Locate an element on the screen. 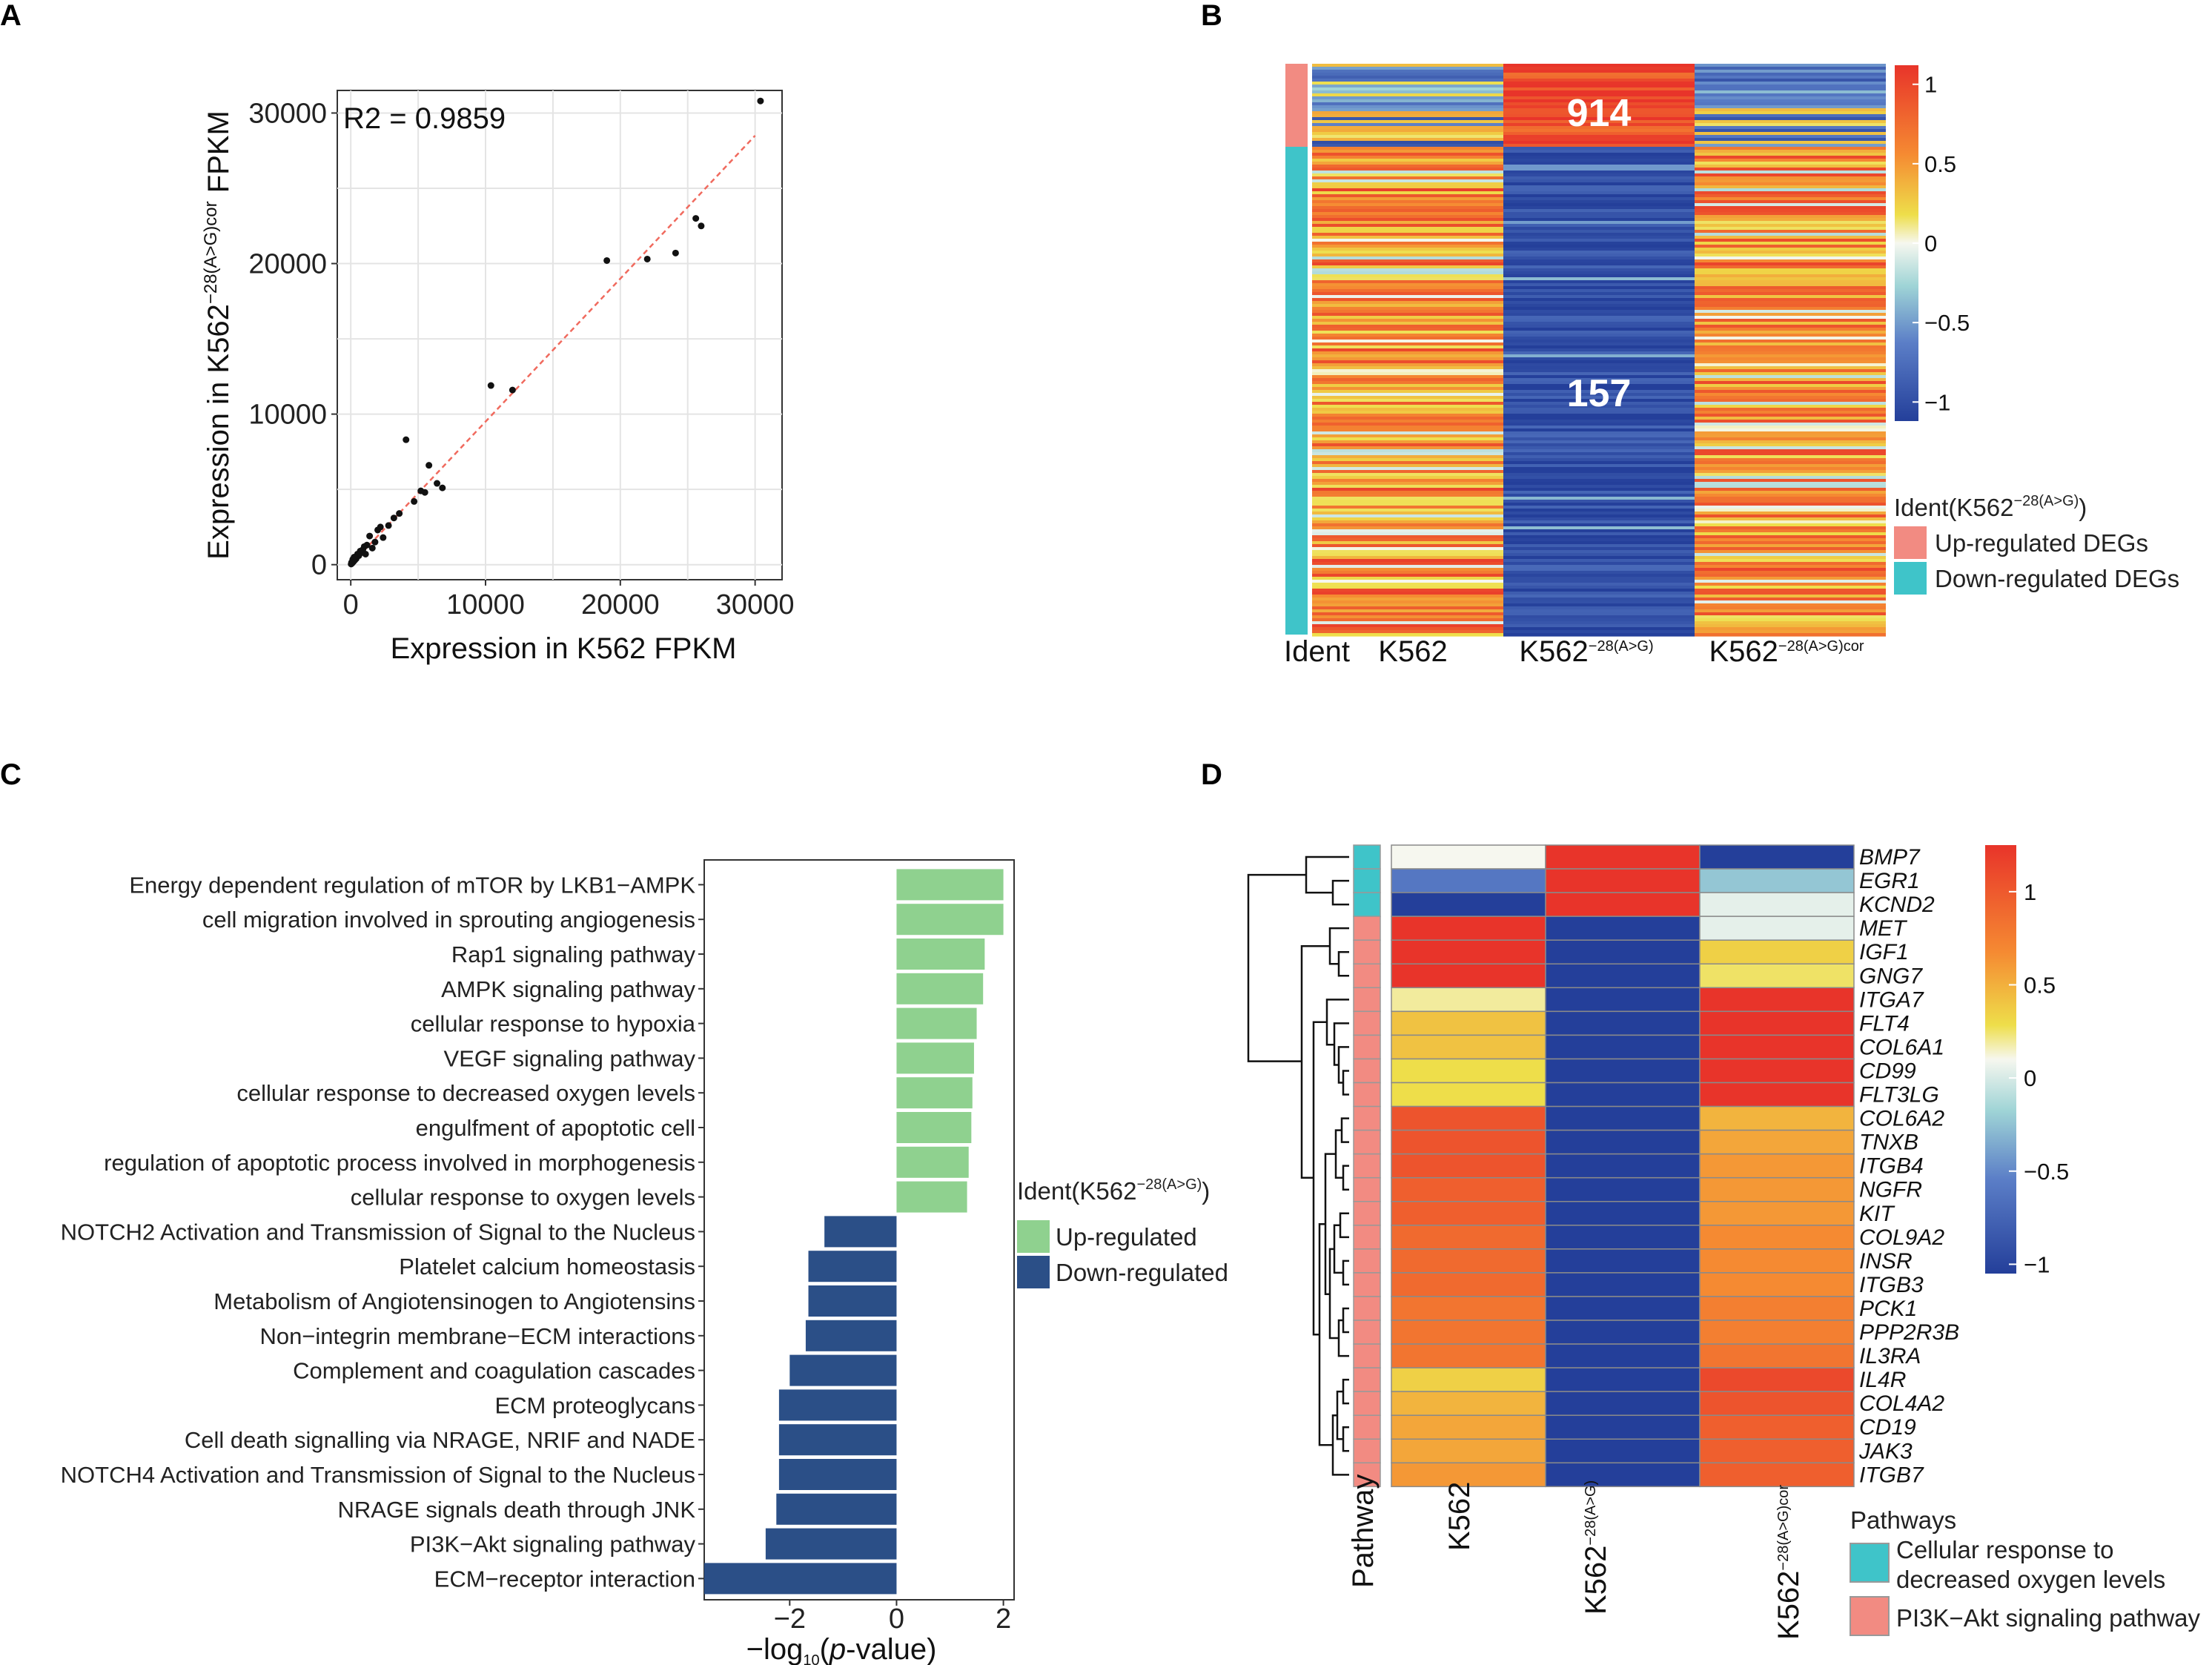 The image size is (2212, 1665). column-label-k562-mut: K562−28(A>G) is located at coordinates (1586, 651).